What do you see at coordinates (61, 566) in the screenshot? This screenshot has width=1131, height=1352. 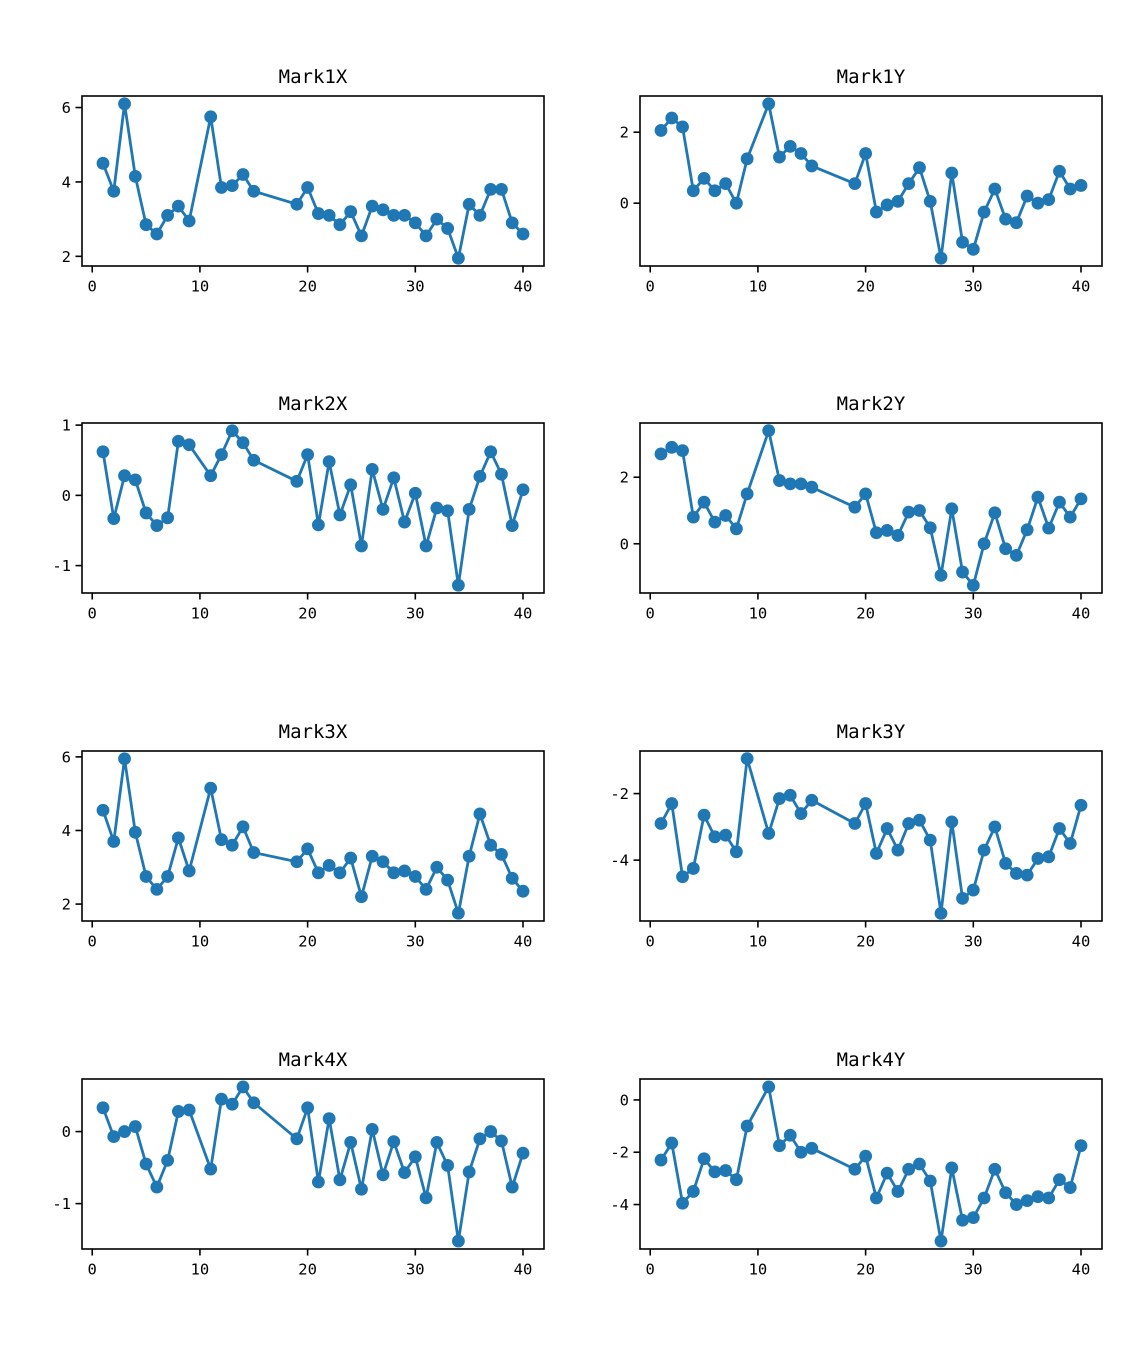 I see `y-tick-label: -1` at bounding box center [61, 566].